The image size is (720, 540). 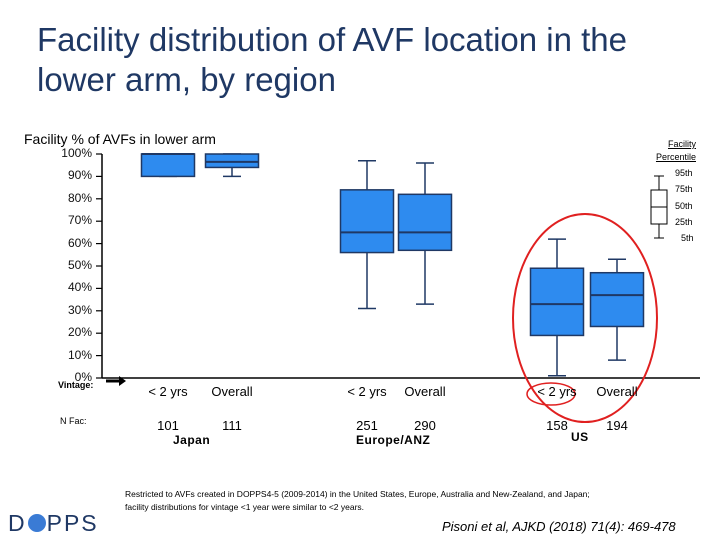 What do you see at coordinates (36, 523) in the screenshot?
I see `globe-icon` at bounding box center [36, 523].